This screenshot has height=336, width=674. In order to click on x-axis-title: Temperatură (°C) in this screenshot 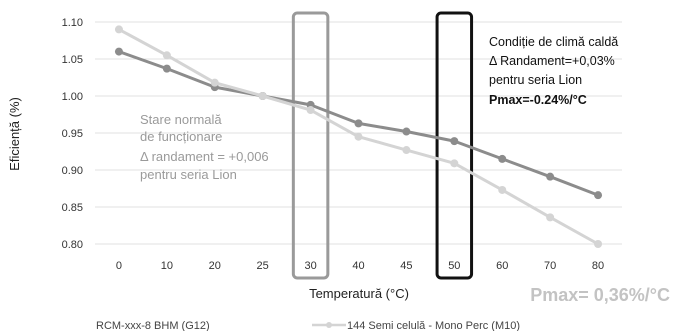, I will do `click(359, 293)`.